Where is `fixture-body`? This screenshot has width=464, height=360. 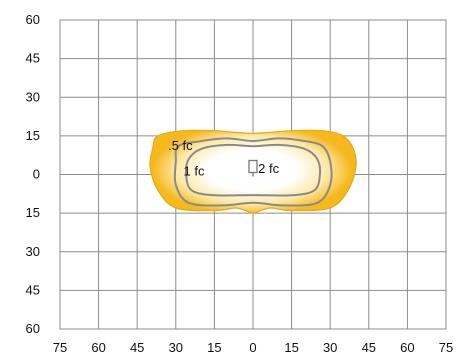 fixture-body is located at coordinates (253, 166).